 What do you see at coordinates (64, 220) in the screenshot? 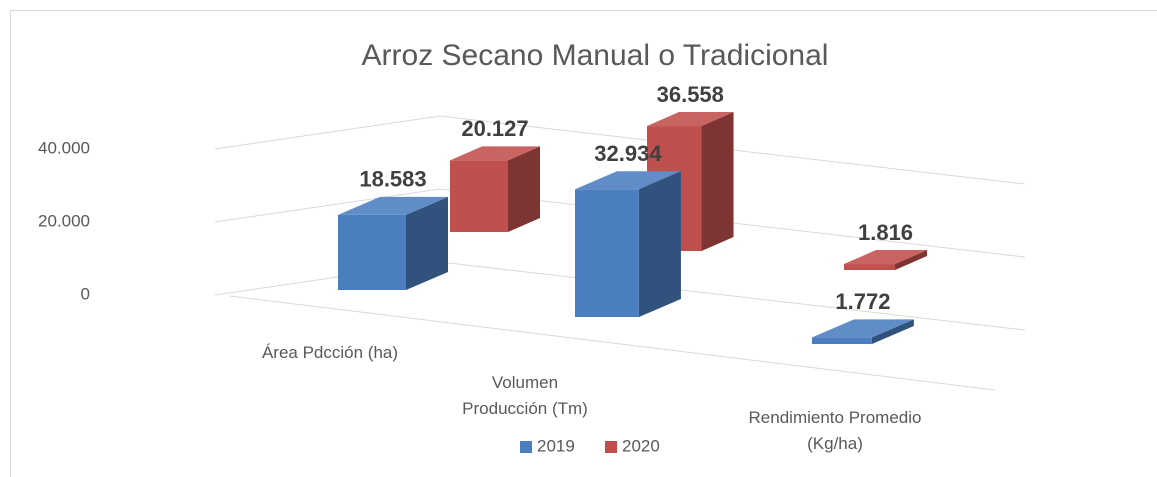
I see `y-tick-label: 20.000` at bounding box center [64, 220].